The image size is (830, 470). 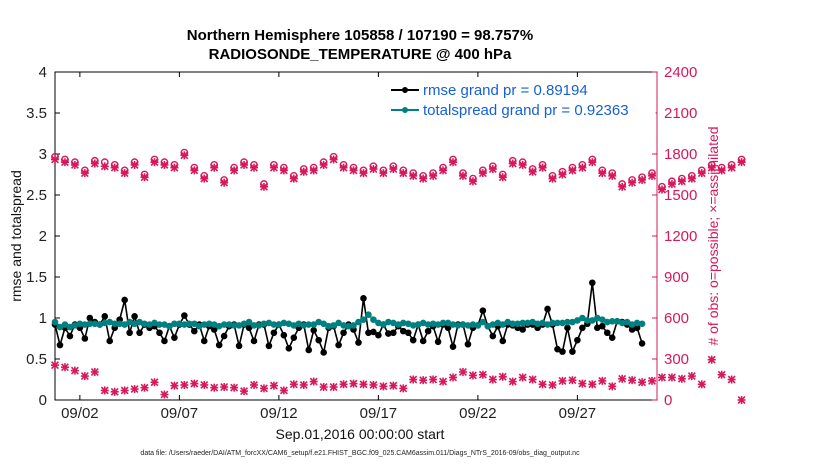 I want to click on x-tick-label: 09/02, so click(x=80, y=413).